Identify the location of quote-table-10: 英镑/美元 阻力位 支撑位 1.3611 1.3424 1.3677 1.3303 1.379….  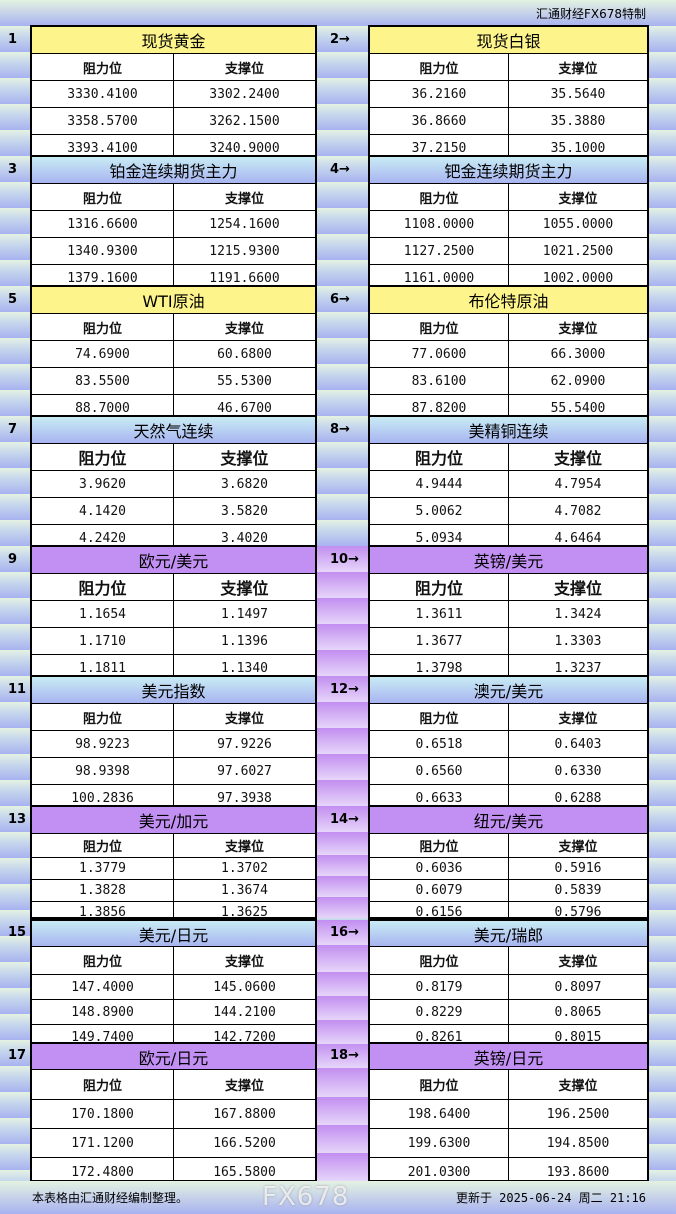
(508, 613).